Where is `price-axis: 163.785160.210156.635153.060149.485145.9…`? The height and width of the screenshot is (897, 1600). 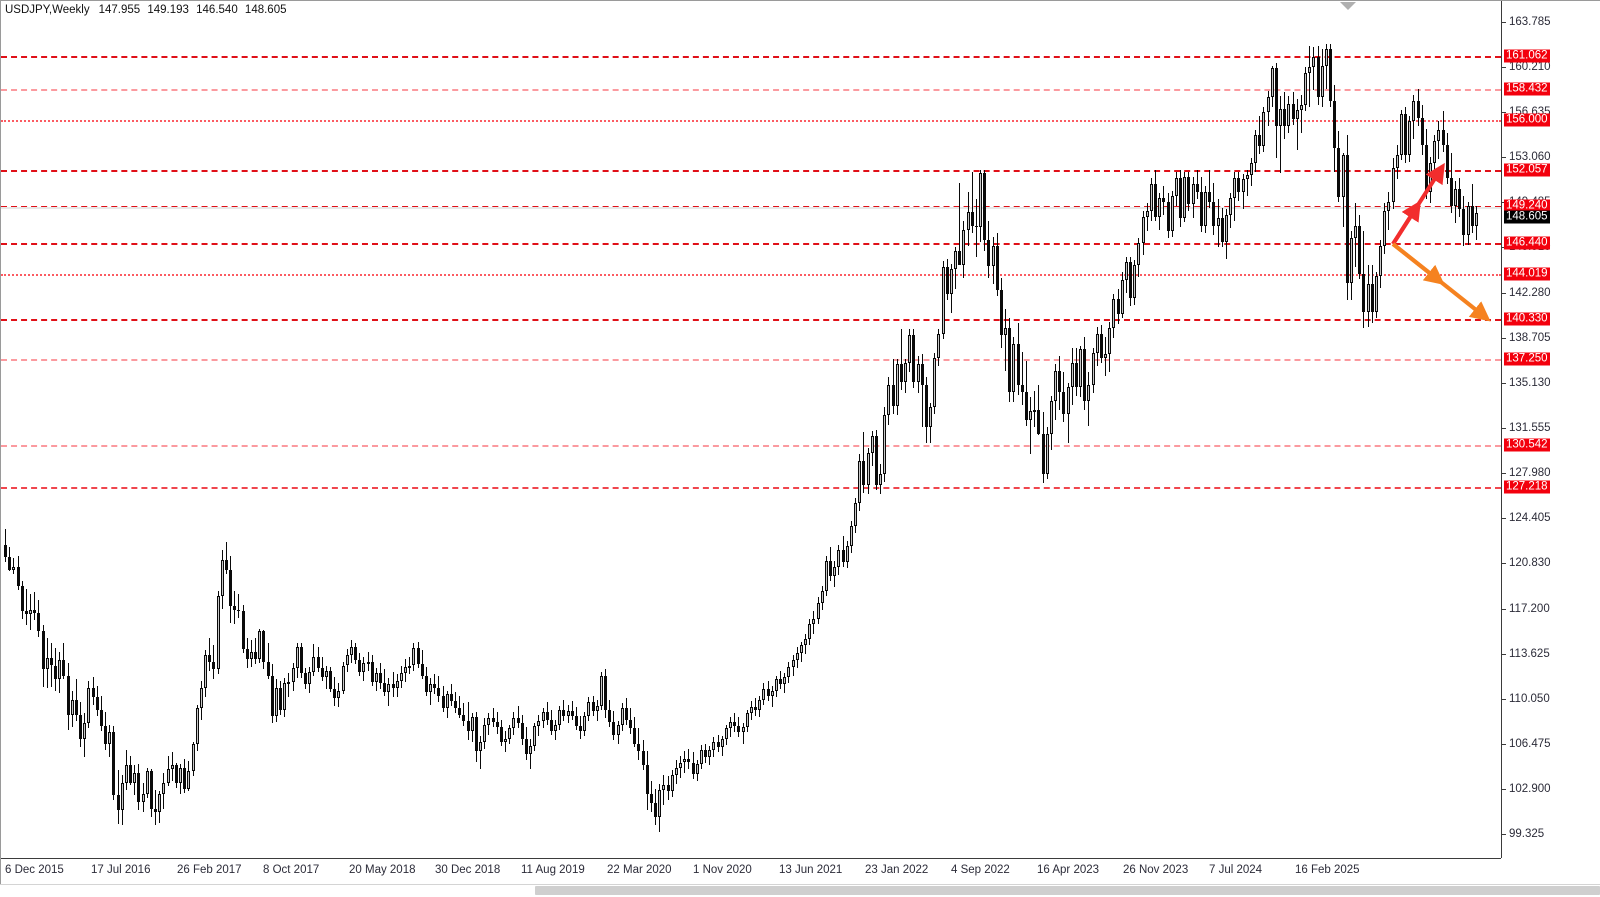 price-axis: 163.785160.210156.635153.060149.485145.9… is located at coordinates (1550, 429).